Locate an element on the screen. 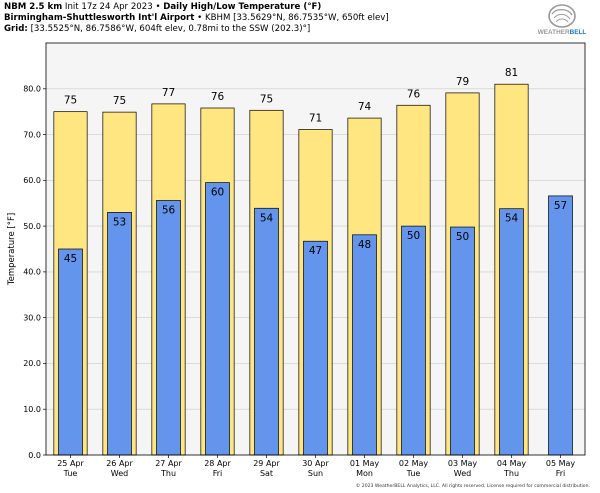 Image resolution: width=600 pixels, height=493 pixels. weatherbell-logo: WEATHERBELL is located at coordinates (562, 20).